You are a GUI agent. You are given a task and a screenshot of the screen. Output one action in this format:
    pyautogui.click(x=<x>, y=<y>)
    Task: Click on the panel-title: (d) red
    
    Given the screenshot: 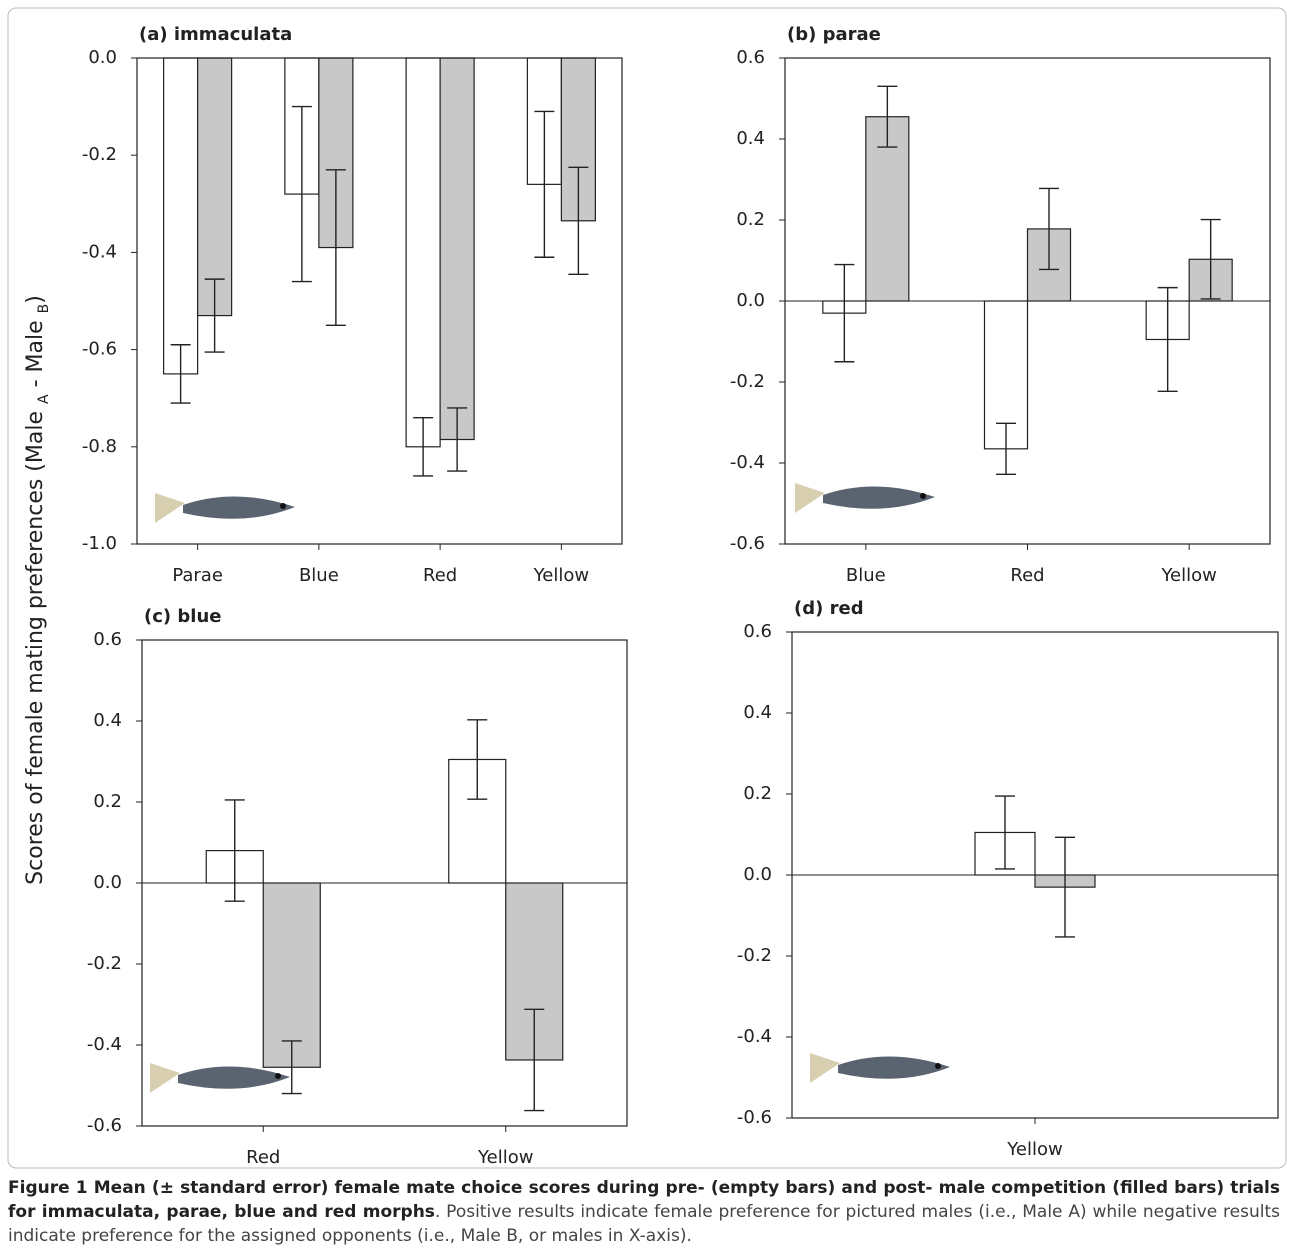 What is the action you would take?
    pyautogui.click(x=829, y=608)
    